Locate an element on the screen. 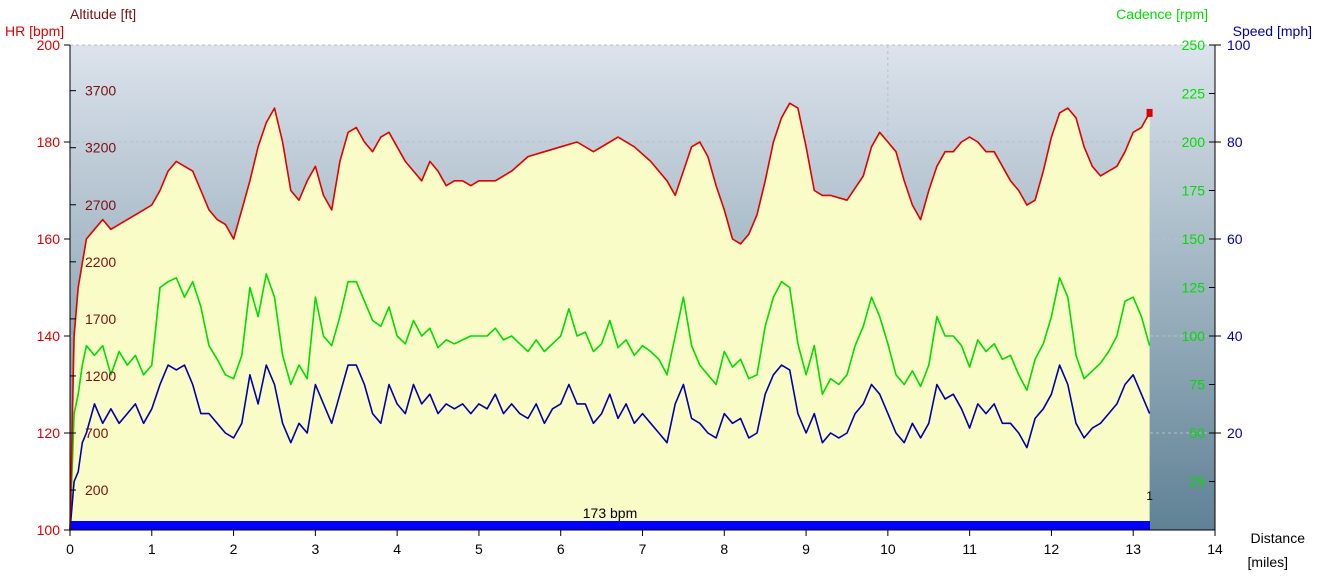 This screenshot has height=578, width=1319. cadence-tick-label: 100 is located at coordinates (1194, 336).